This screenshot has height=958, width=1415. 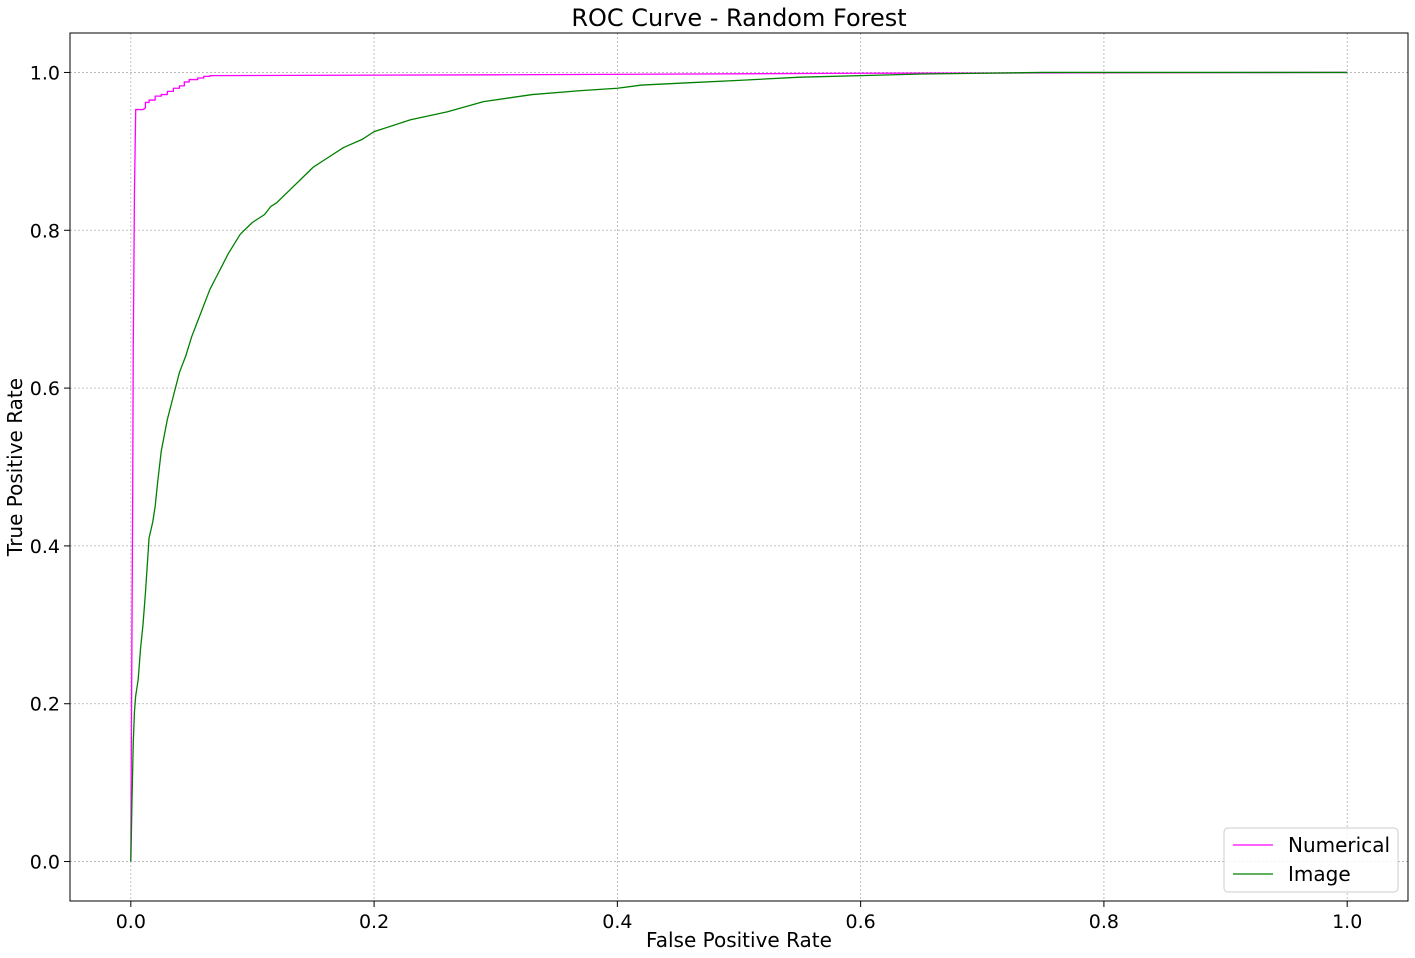 What do you see at coordinates (45, 547) in the screenshot?
I see `y-tick-label: 0.4` at bounding box center [45, 547].